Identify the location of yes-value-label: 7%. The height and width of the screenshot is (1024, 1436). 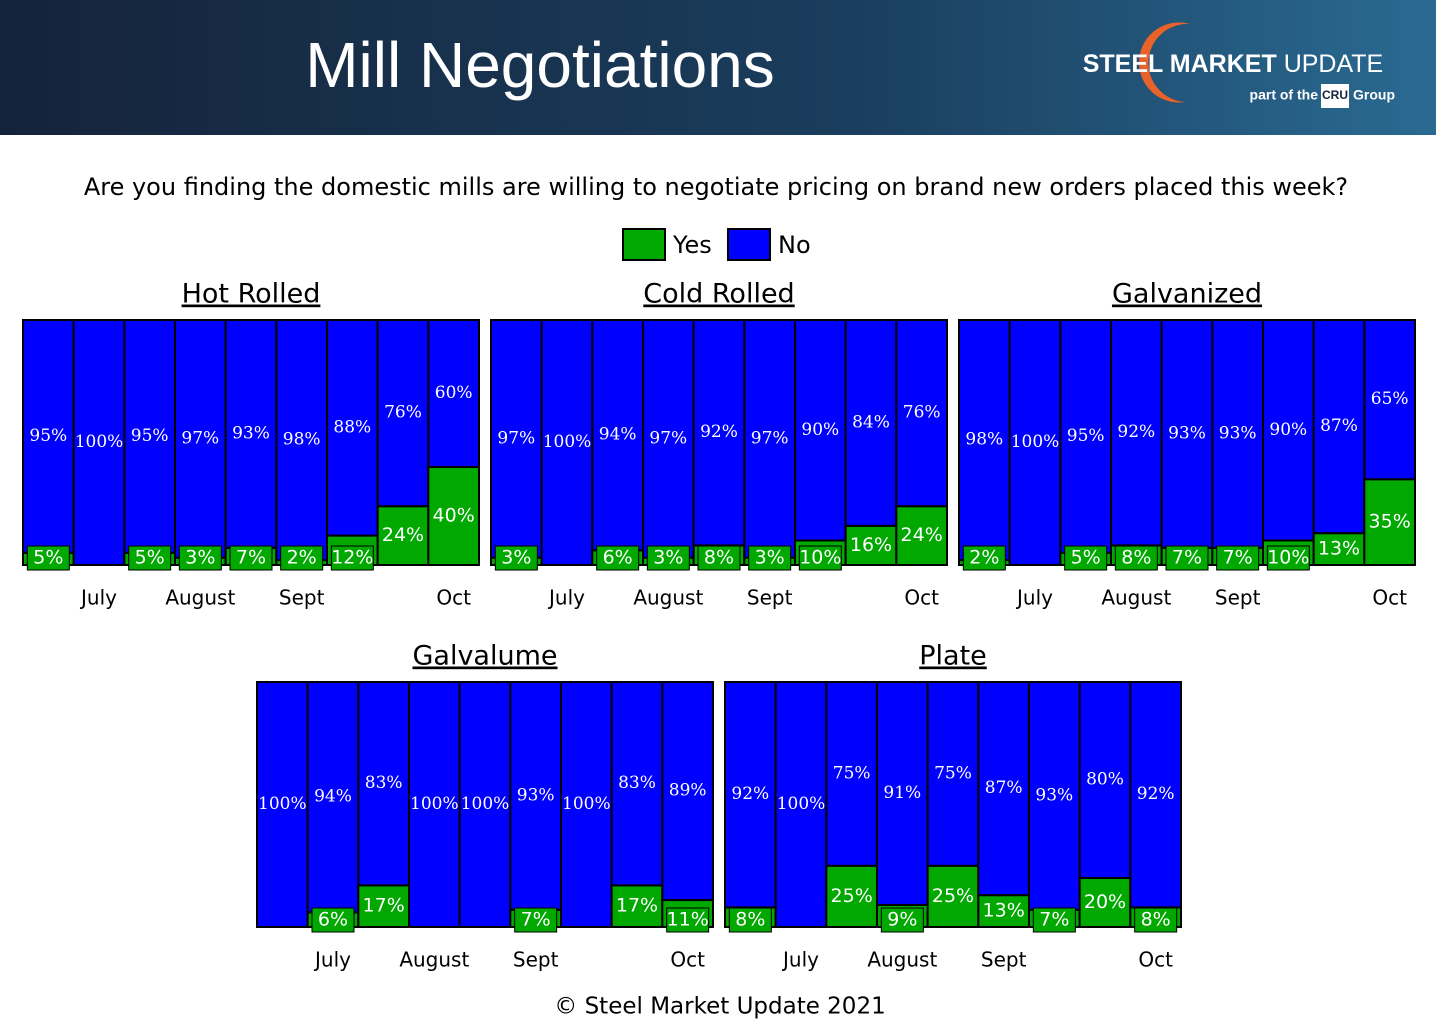
(1187, 558).